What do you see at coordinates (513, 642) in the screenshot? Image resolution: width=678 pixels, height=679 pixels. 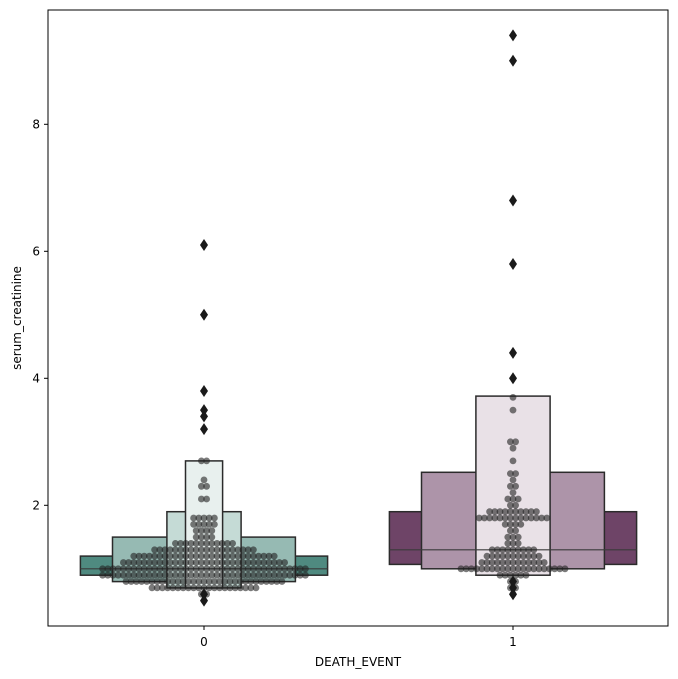 I see `x-tick-label: 1` at bounding box center [513, 642].